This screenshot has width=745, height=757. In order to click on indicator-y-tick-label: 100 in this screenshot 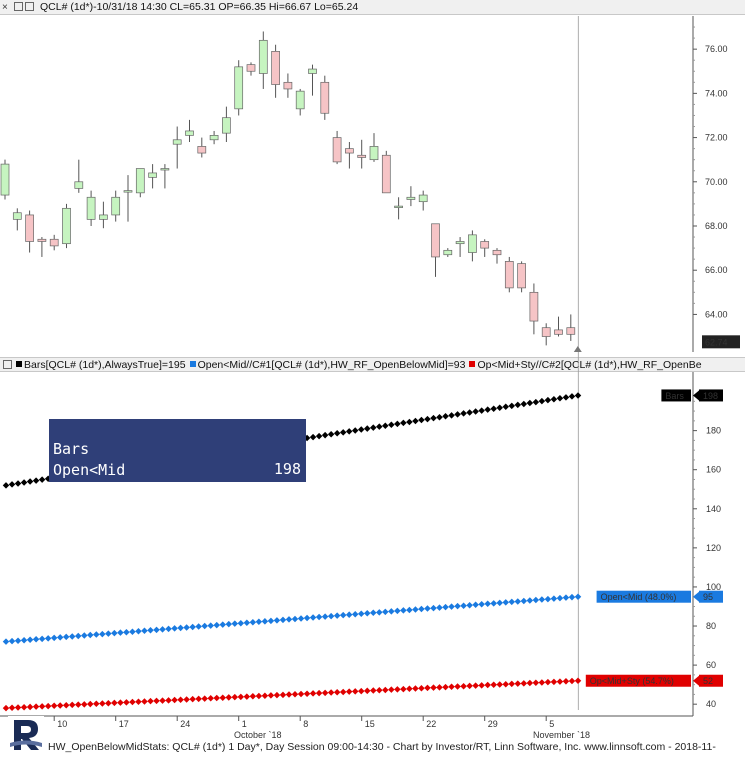, I will do `click(713, 587)`.